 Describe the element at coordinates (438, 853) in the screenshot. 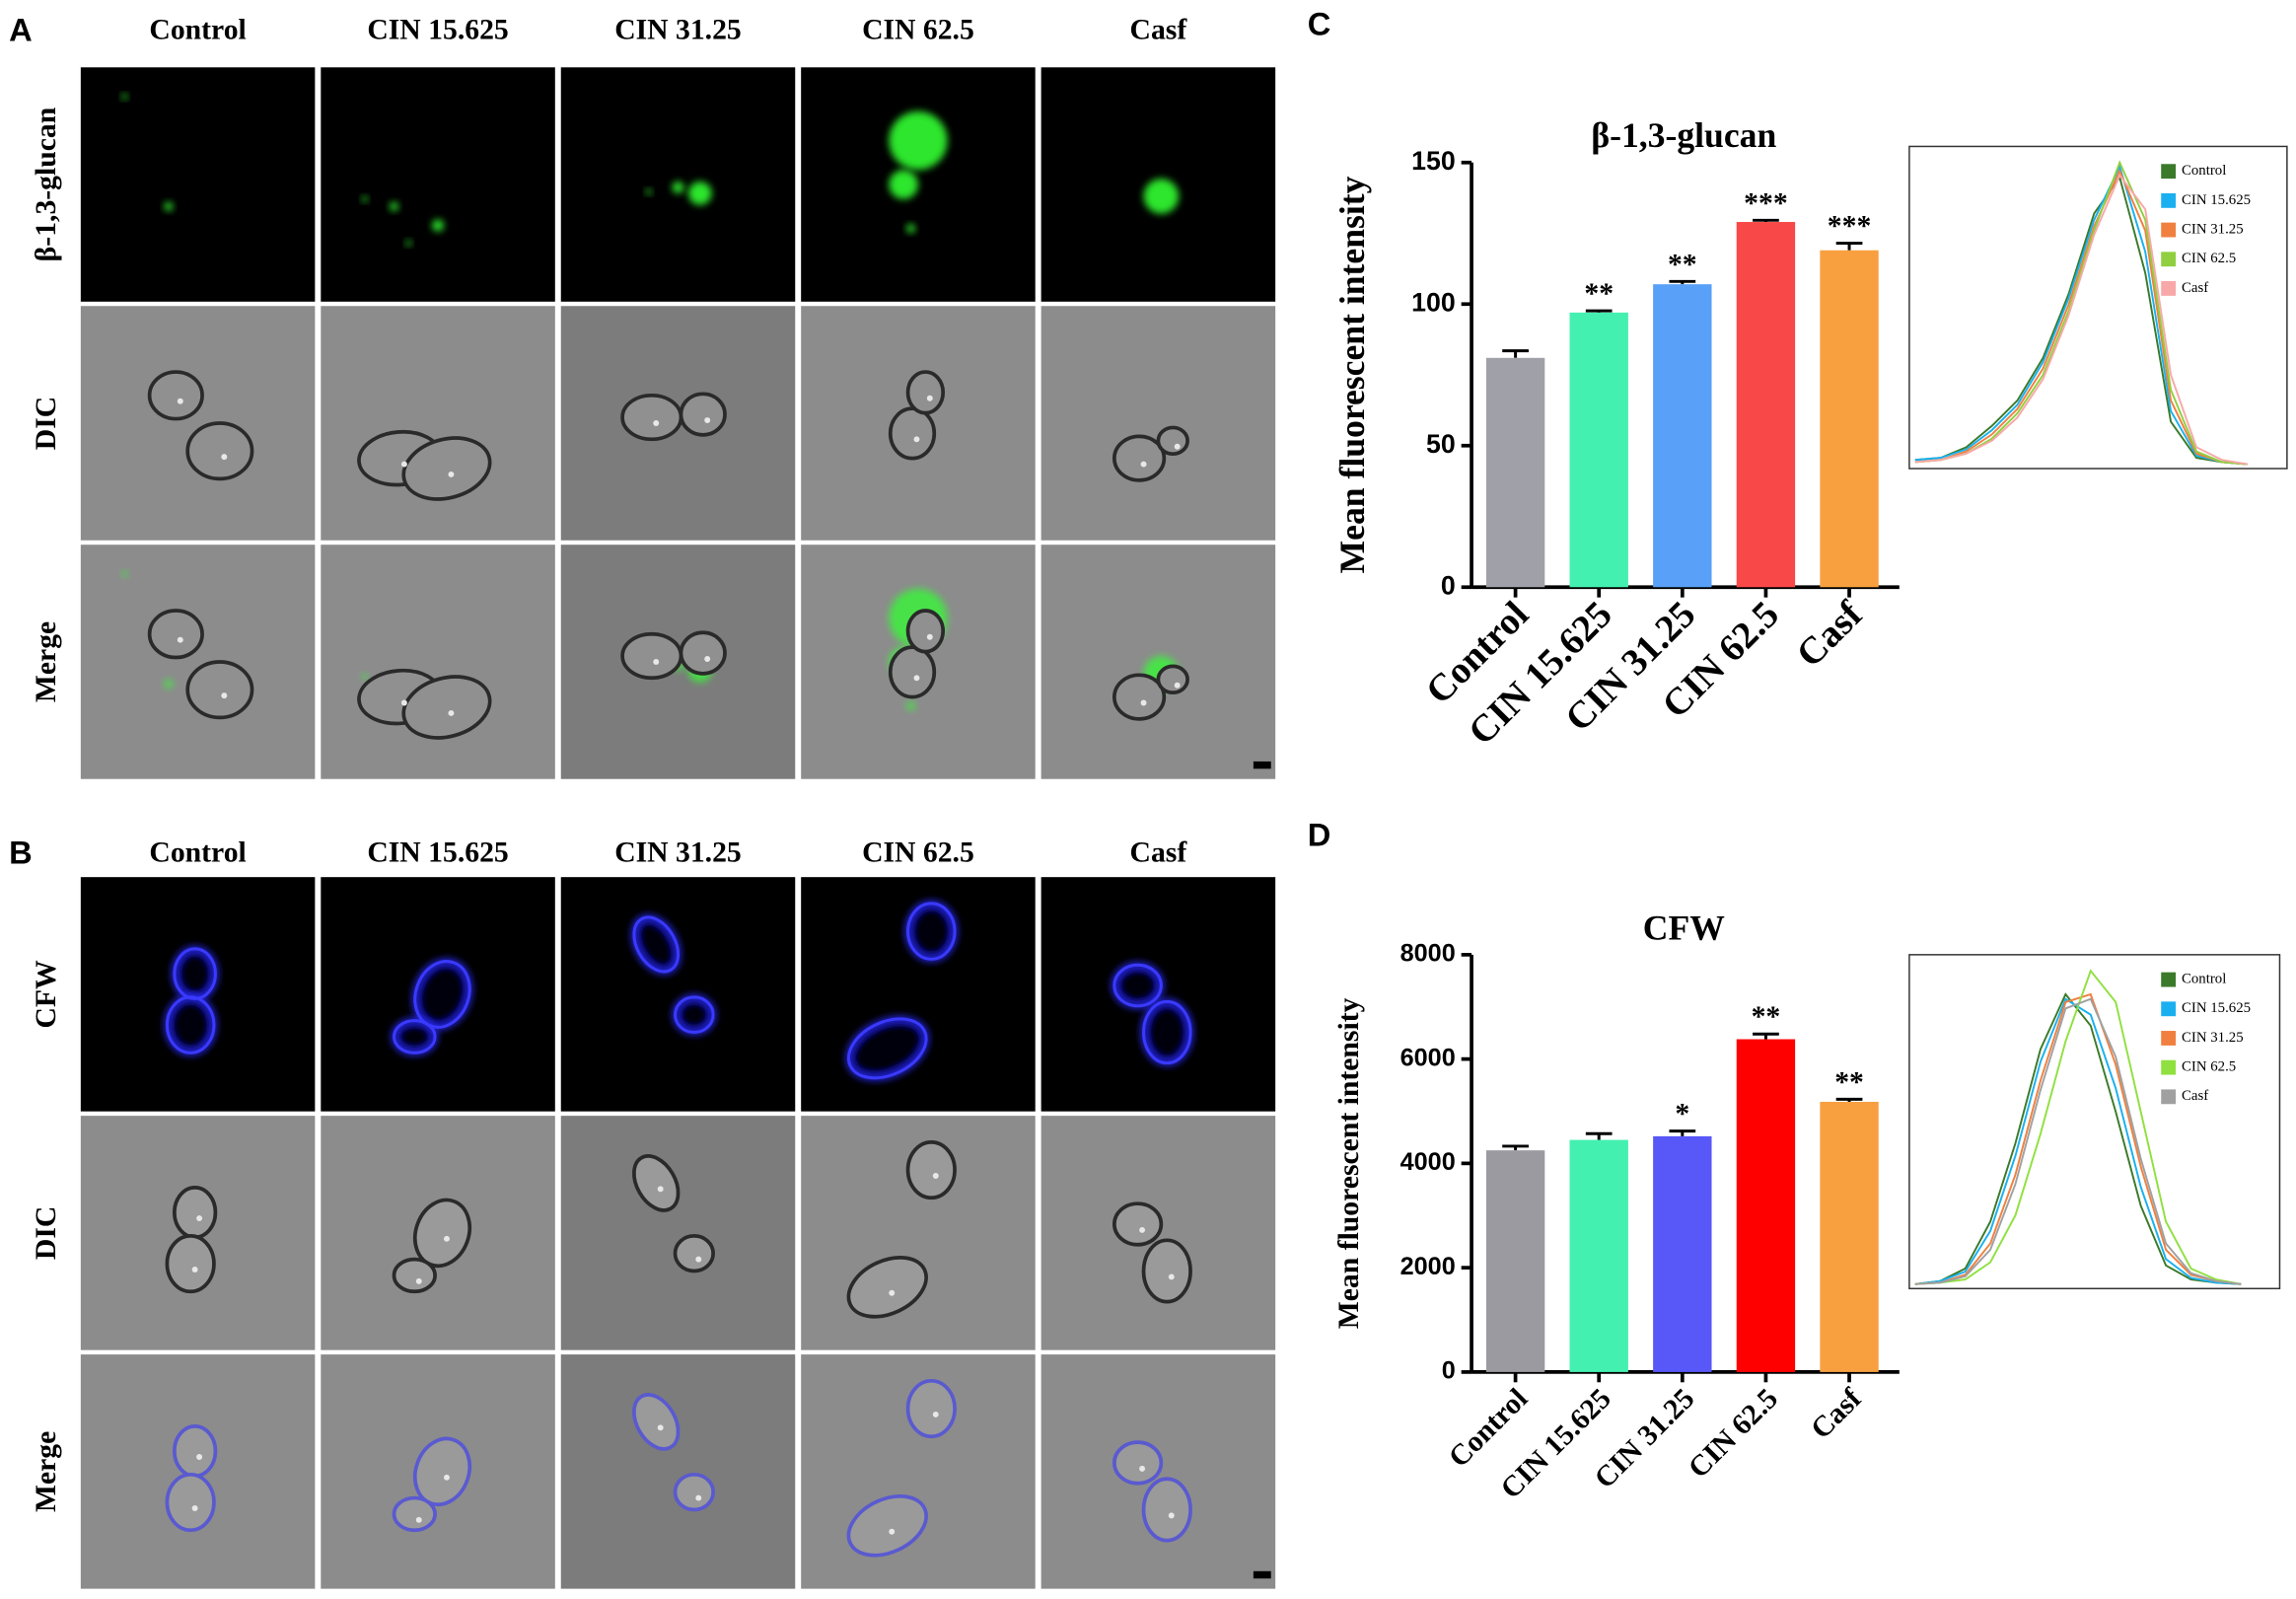

I see `column-header: CIN 15.625` at that location.